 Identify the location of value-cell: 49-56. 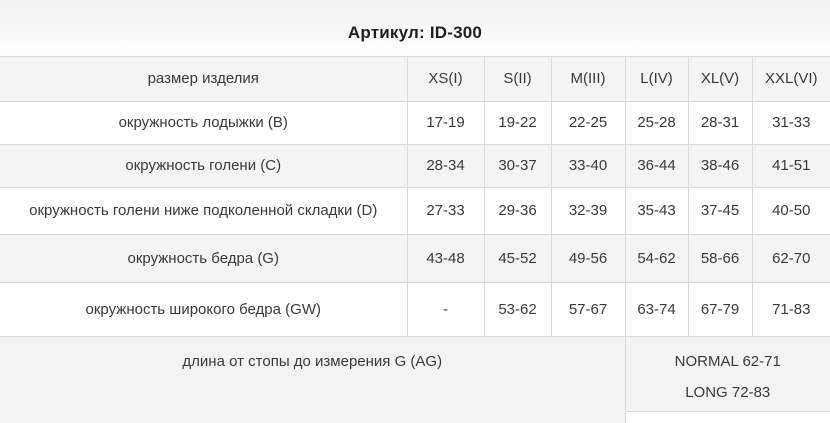
(587, 257).